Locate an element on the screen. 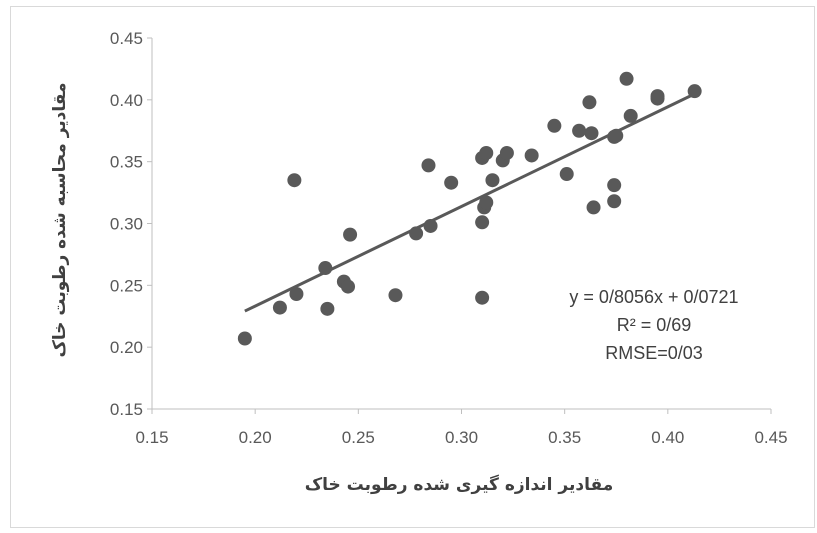 Image resolution: width=817 pixels, height=533 pixels. y-tick-label: 0.45 is located at coordinates (126, 38).